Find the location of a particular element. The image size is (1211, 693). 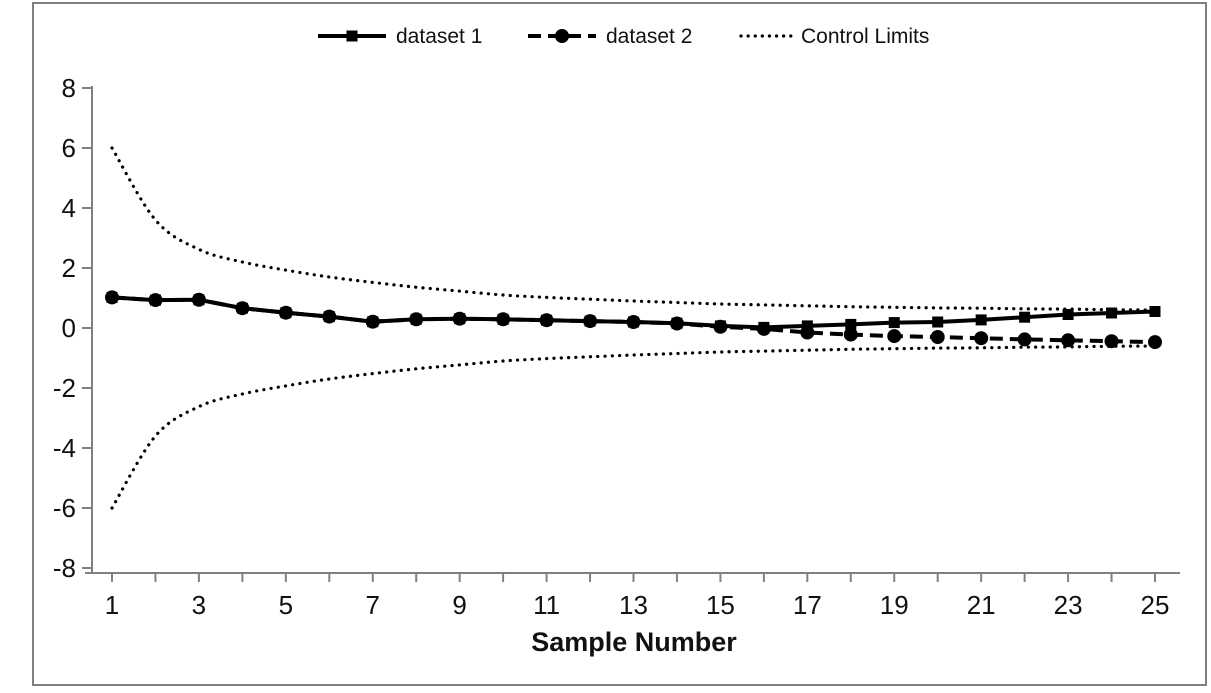

x-tick-label: 25 is located at coordinates (1155, 605).